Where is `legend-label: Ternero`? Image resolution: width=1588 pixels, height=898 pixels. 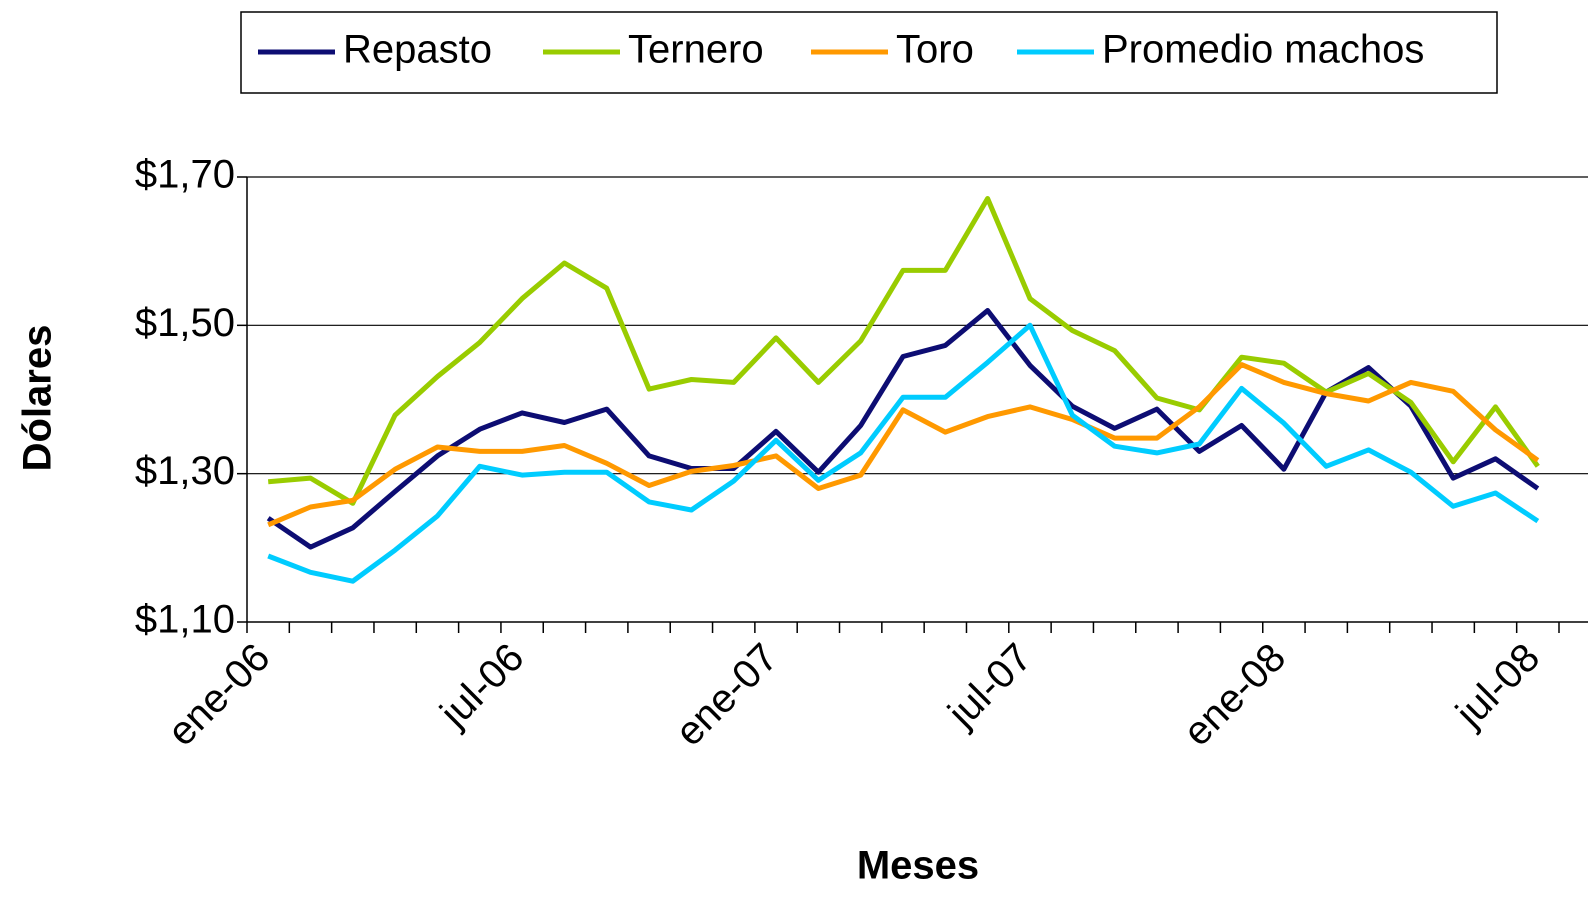
legend-label: Ternero is located at coordinates (696, 50).